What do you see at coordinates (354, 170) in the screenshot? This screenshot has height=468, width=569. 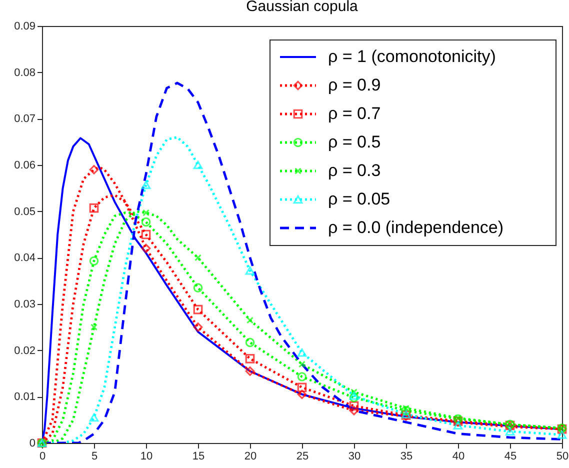 I see `legend-label: ρ = 0.3` at bounding box center [354, 170].